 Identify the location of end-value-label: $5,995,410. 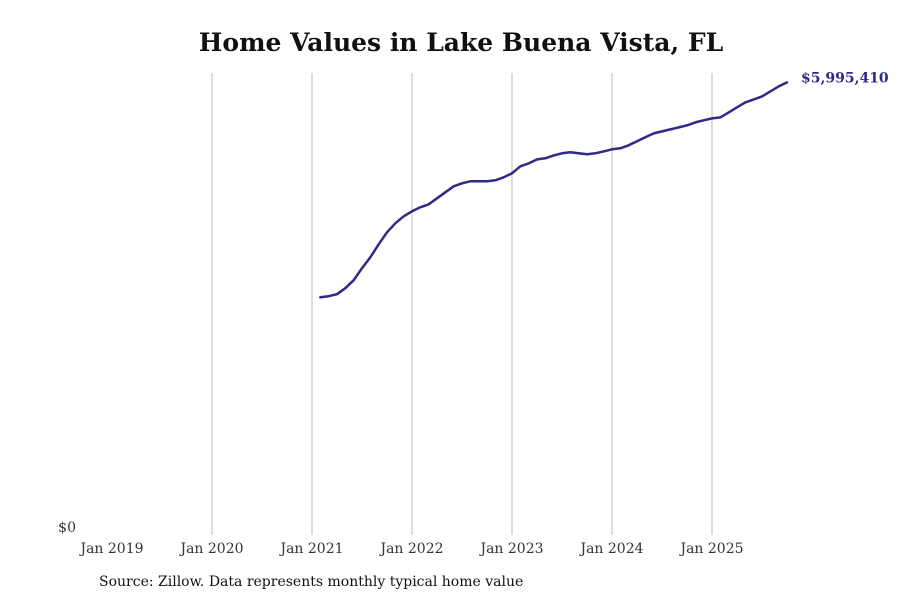
(845, 78).